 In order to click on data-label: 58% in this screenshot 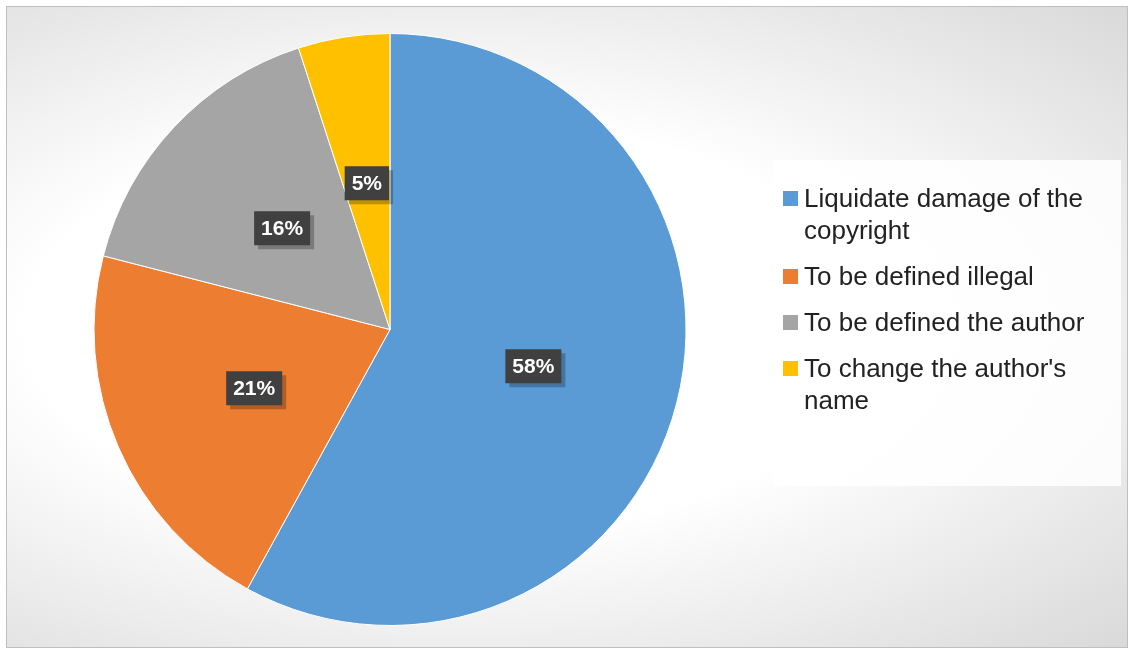, I will do `click(533, 366)`.